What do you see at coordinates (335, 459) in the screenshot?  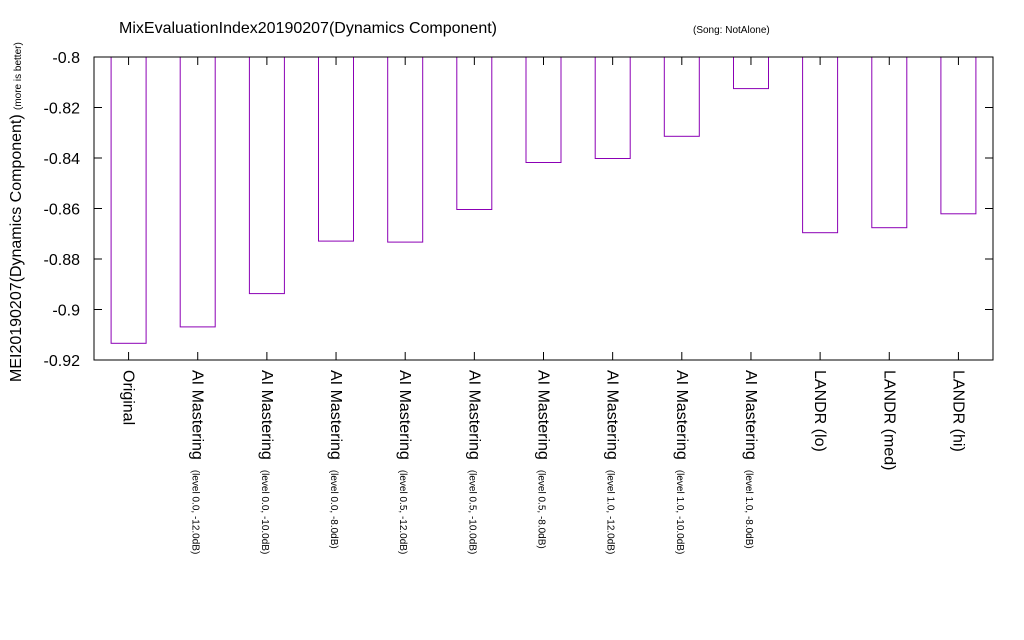 I see `x-tick-label: AI Mastering(level 0.0, -8.0dB)` at bounding box center [335, 459].